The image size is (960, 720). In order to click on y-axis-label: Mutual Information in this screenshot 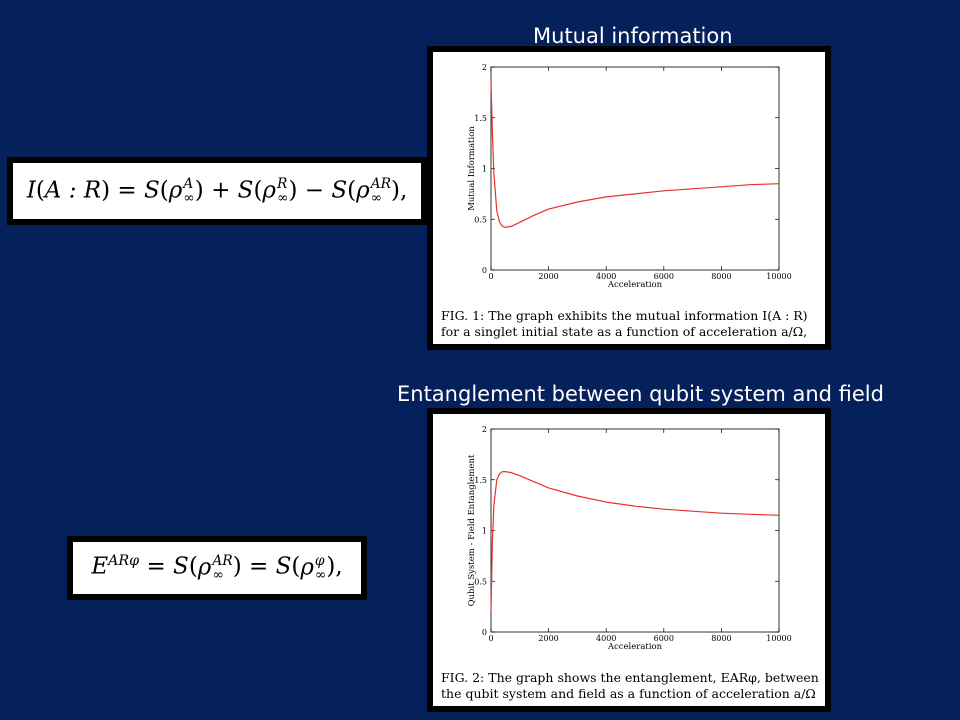, I will do `click(472, 168)`.